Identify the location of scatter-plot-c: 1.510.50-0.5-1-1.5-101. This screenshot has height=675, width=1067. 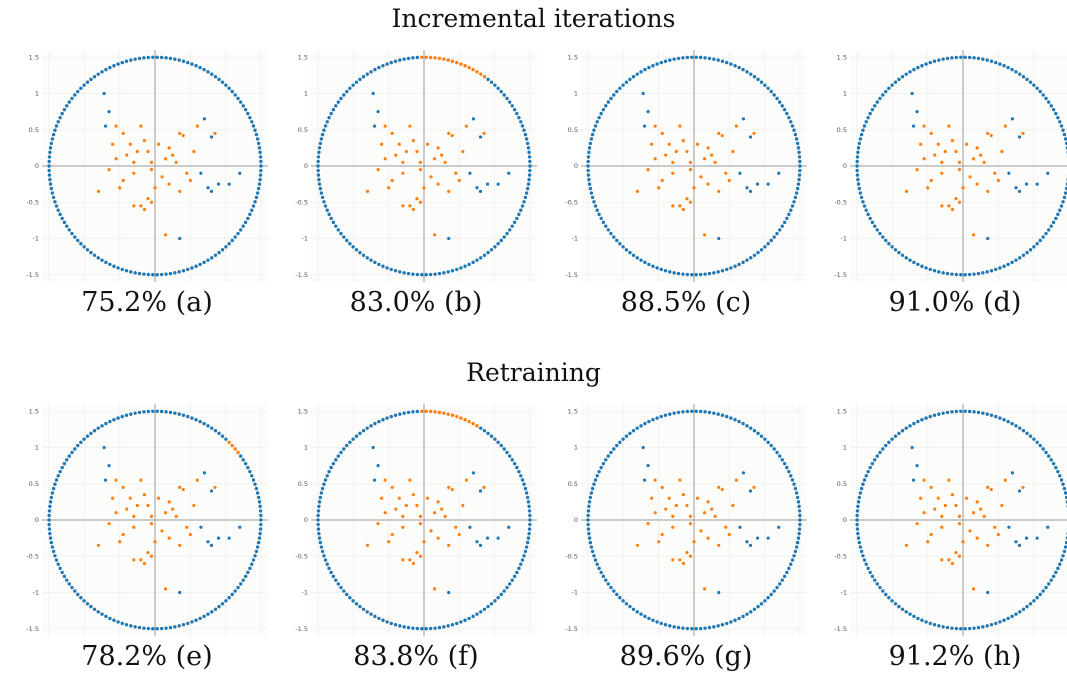
(686, 166).